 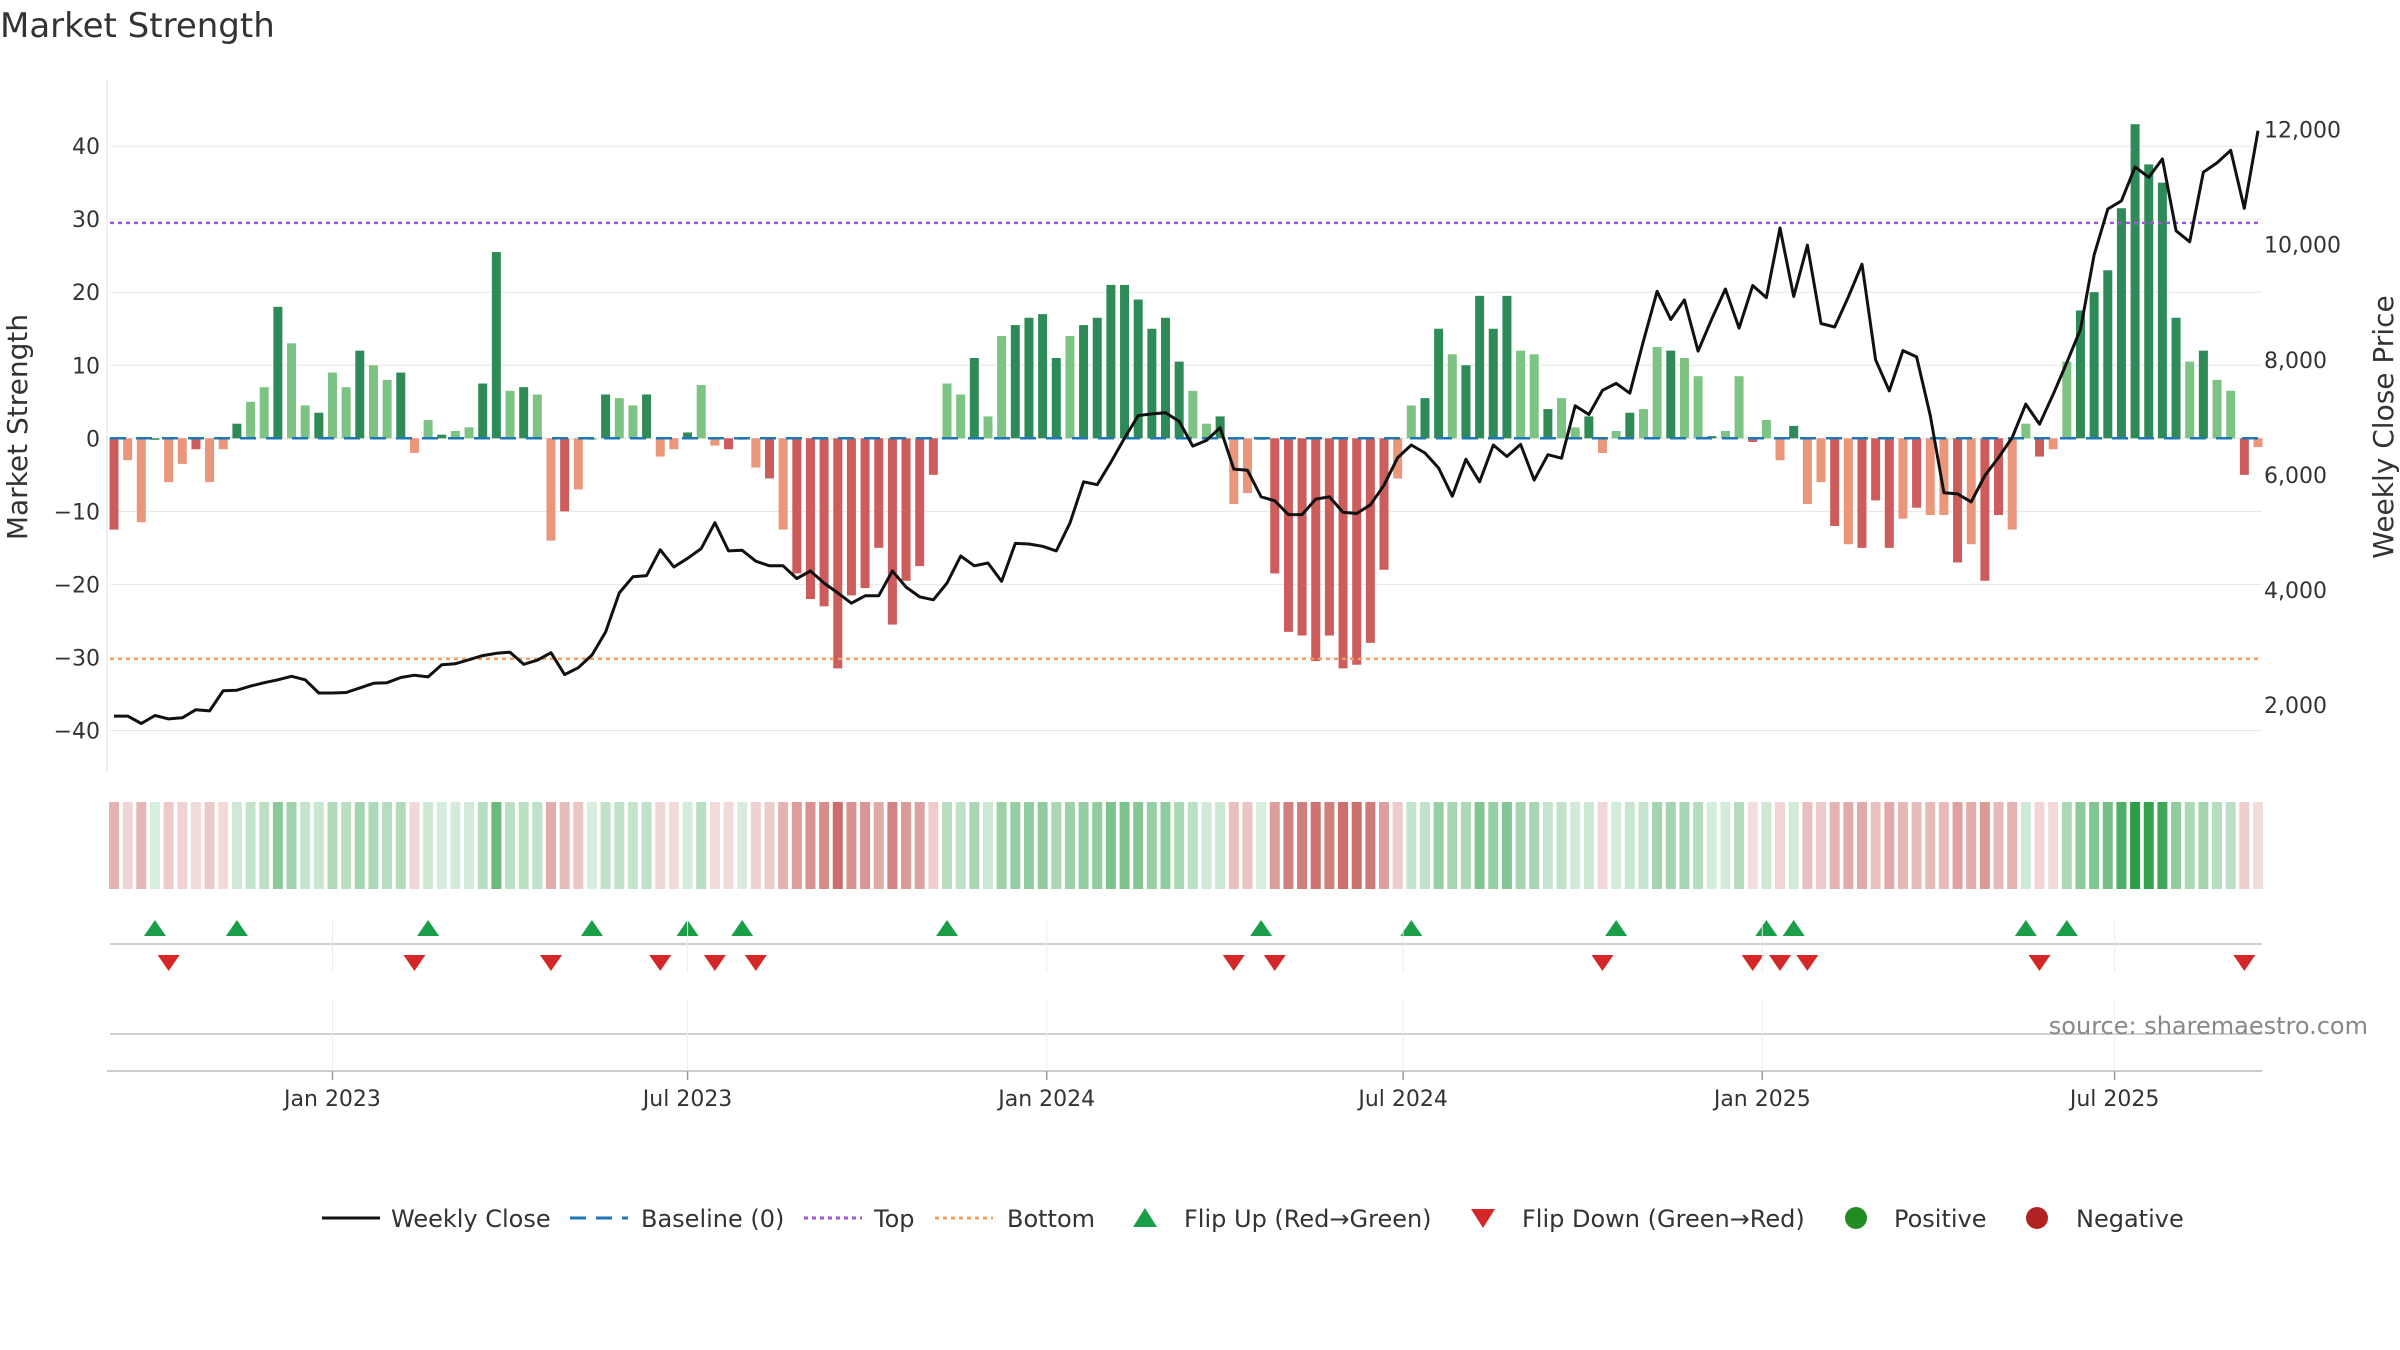 What do you see at coordinates (86, 220) in the screenshot?
I see `y-tick-label: 30` at bounding box center [86, 220].